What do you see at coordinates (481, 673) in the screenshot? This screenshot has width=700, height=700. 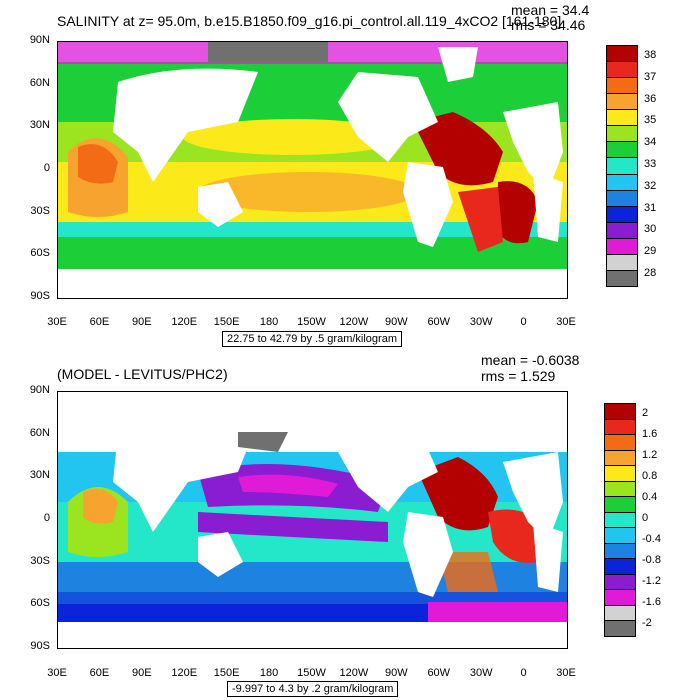 I see `bottom-lon-label: 30W` at bounding box center [481, 673].